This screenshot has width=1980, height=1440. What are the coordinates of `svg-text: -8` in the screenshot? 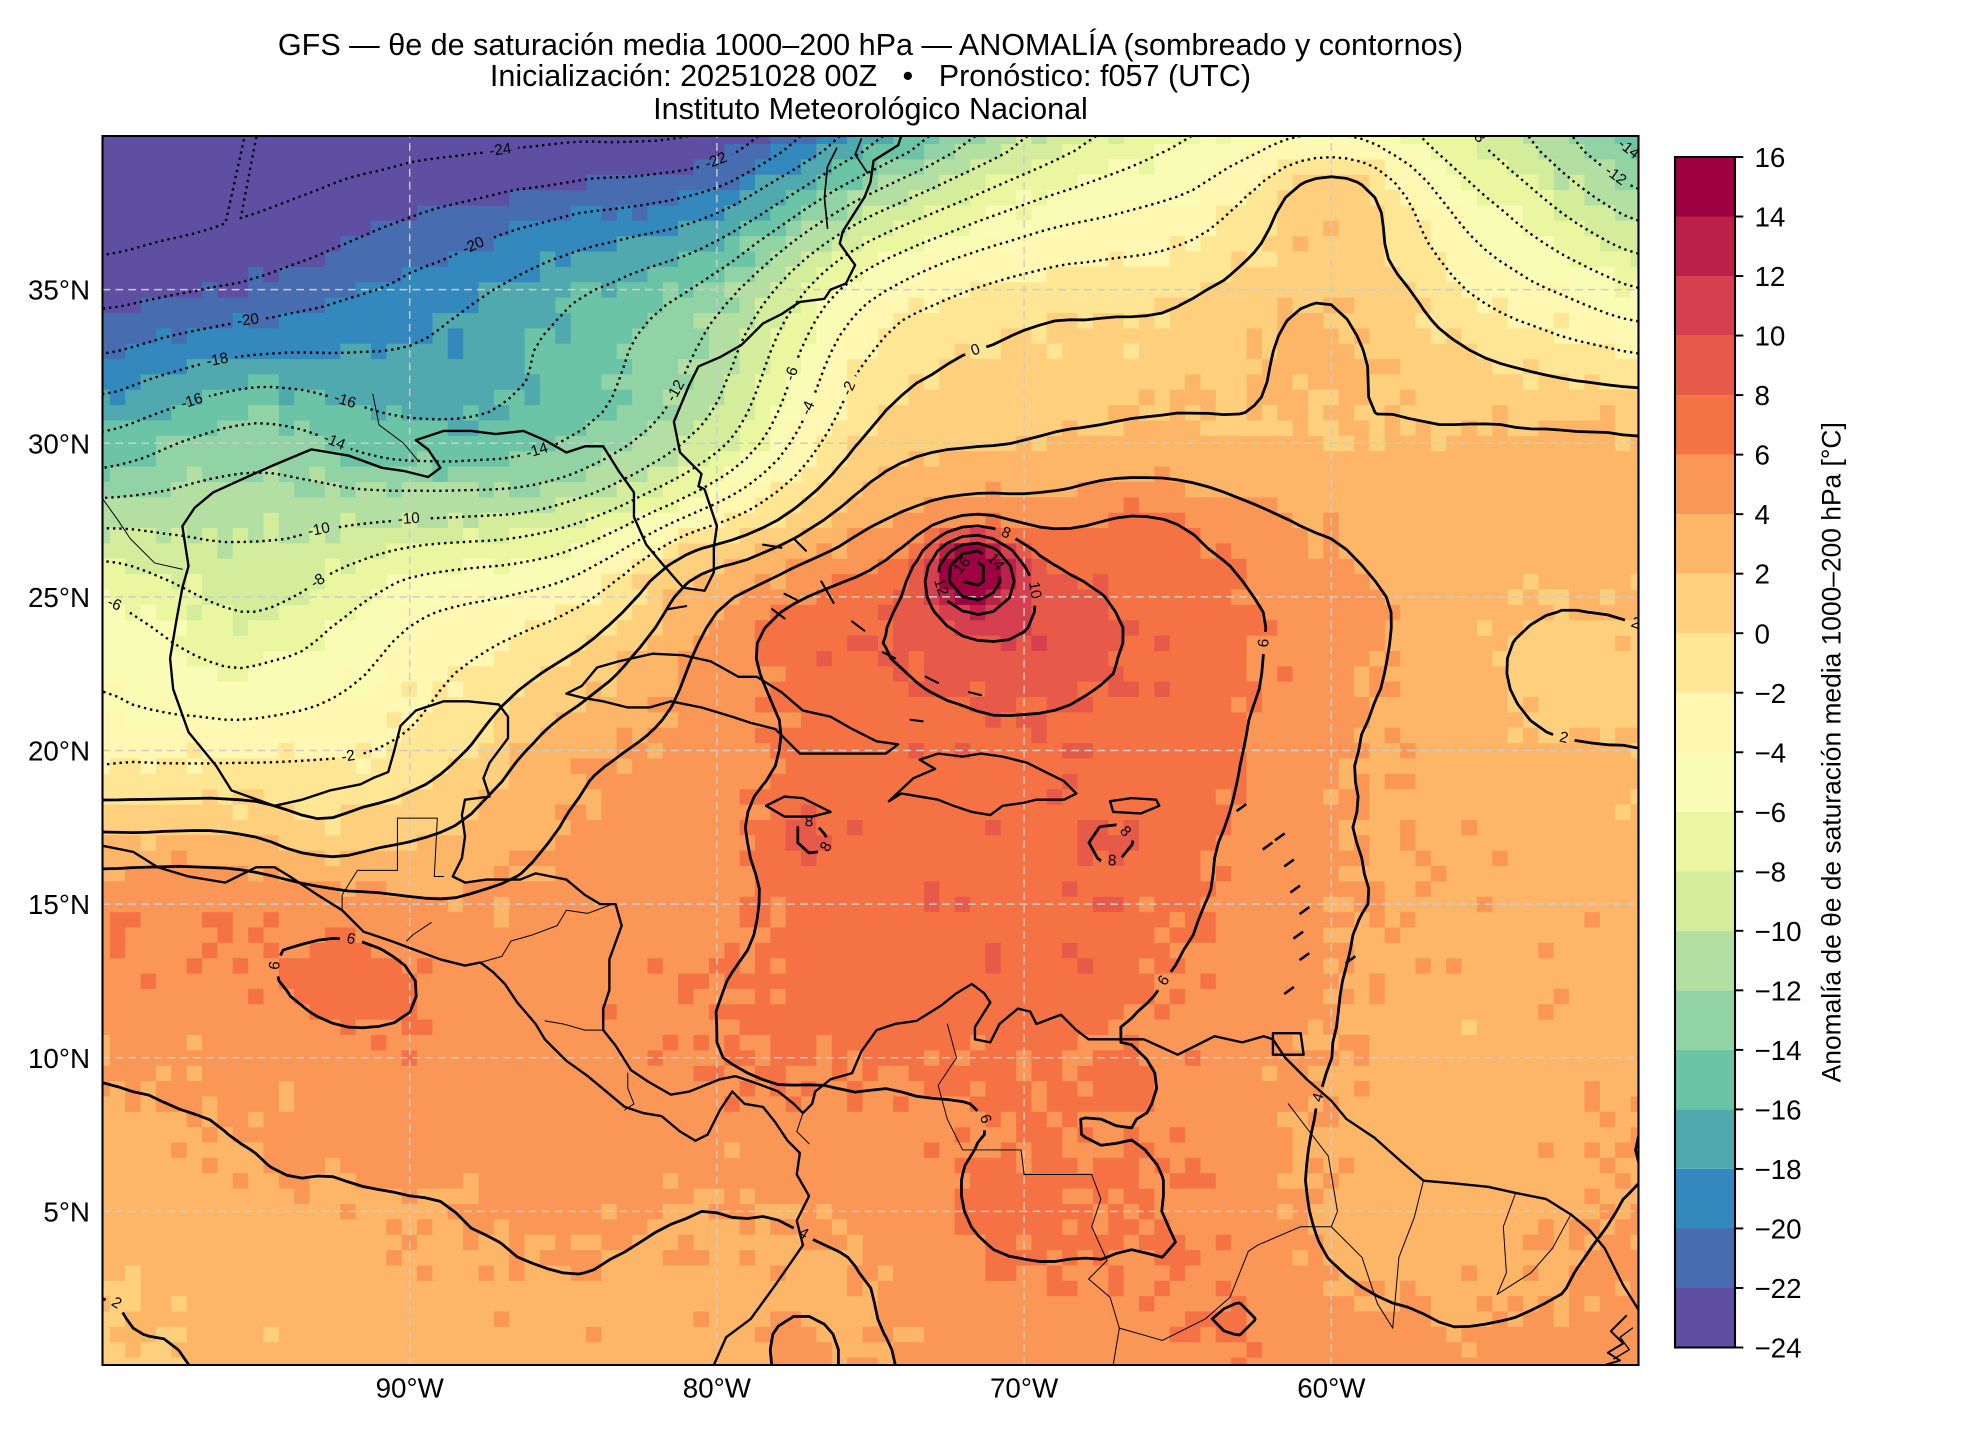 It's located at (1478, 135).